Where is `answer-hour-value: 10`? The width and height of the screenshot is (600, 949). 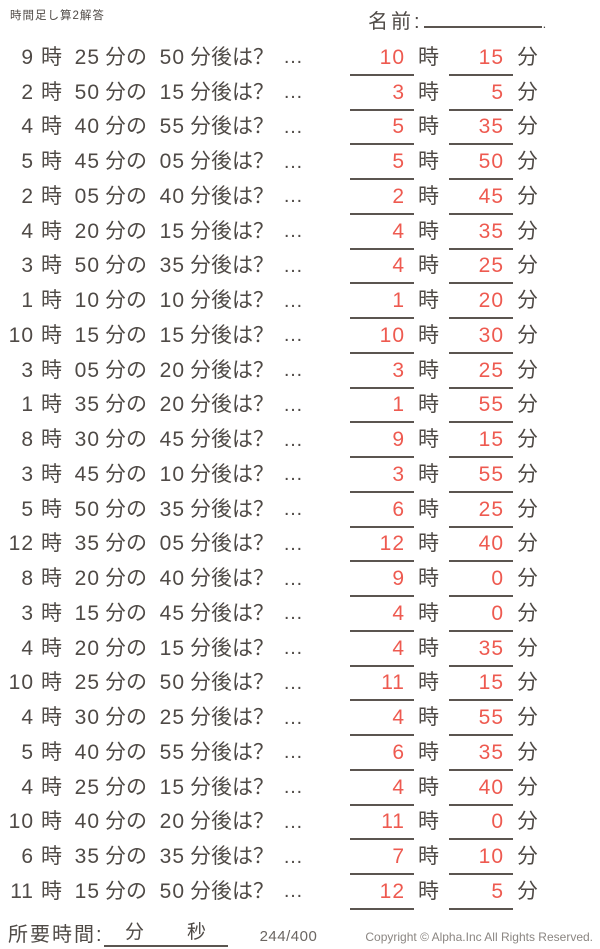
answer-hour-value: 10 is located at coordinates (382, 339).